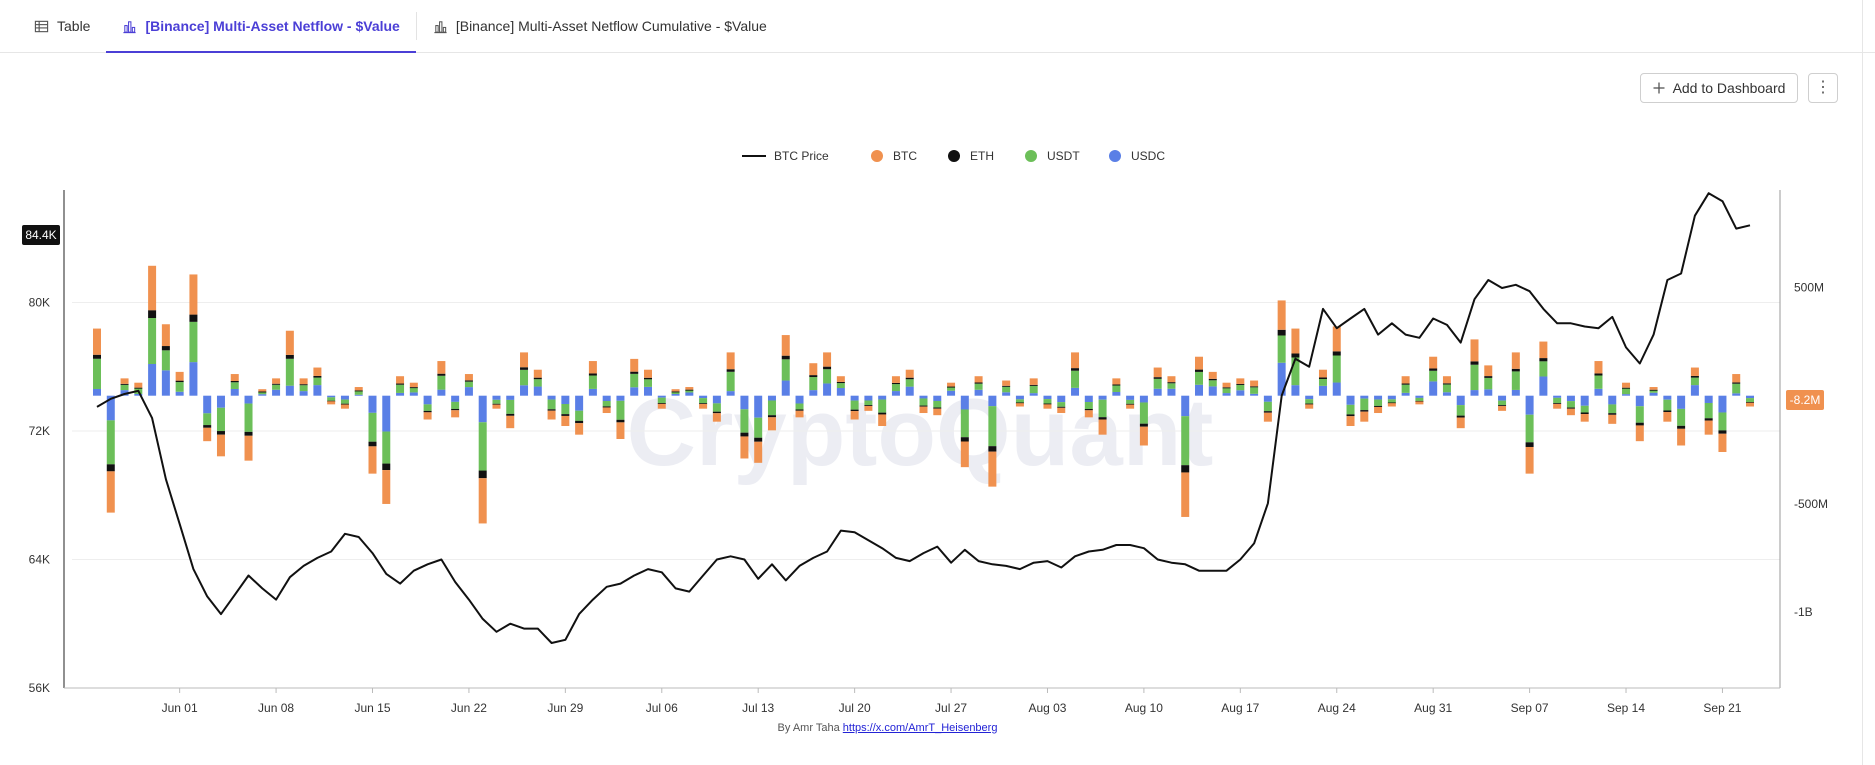 Image resolution: width=1875 pixels, height=765 pixels. Describe the element at coordinates (1722, 708) in the screenshot. I see `x-tick-label: Sep 21` at that location.